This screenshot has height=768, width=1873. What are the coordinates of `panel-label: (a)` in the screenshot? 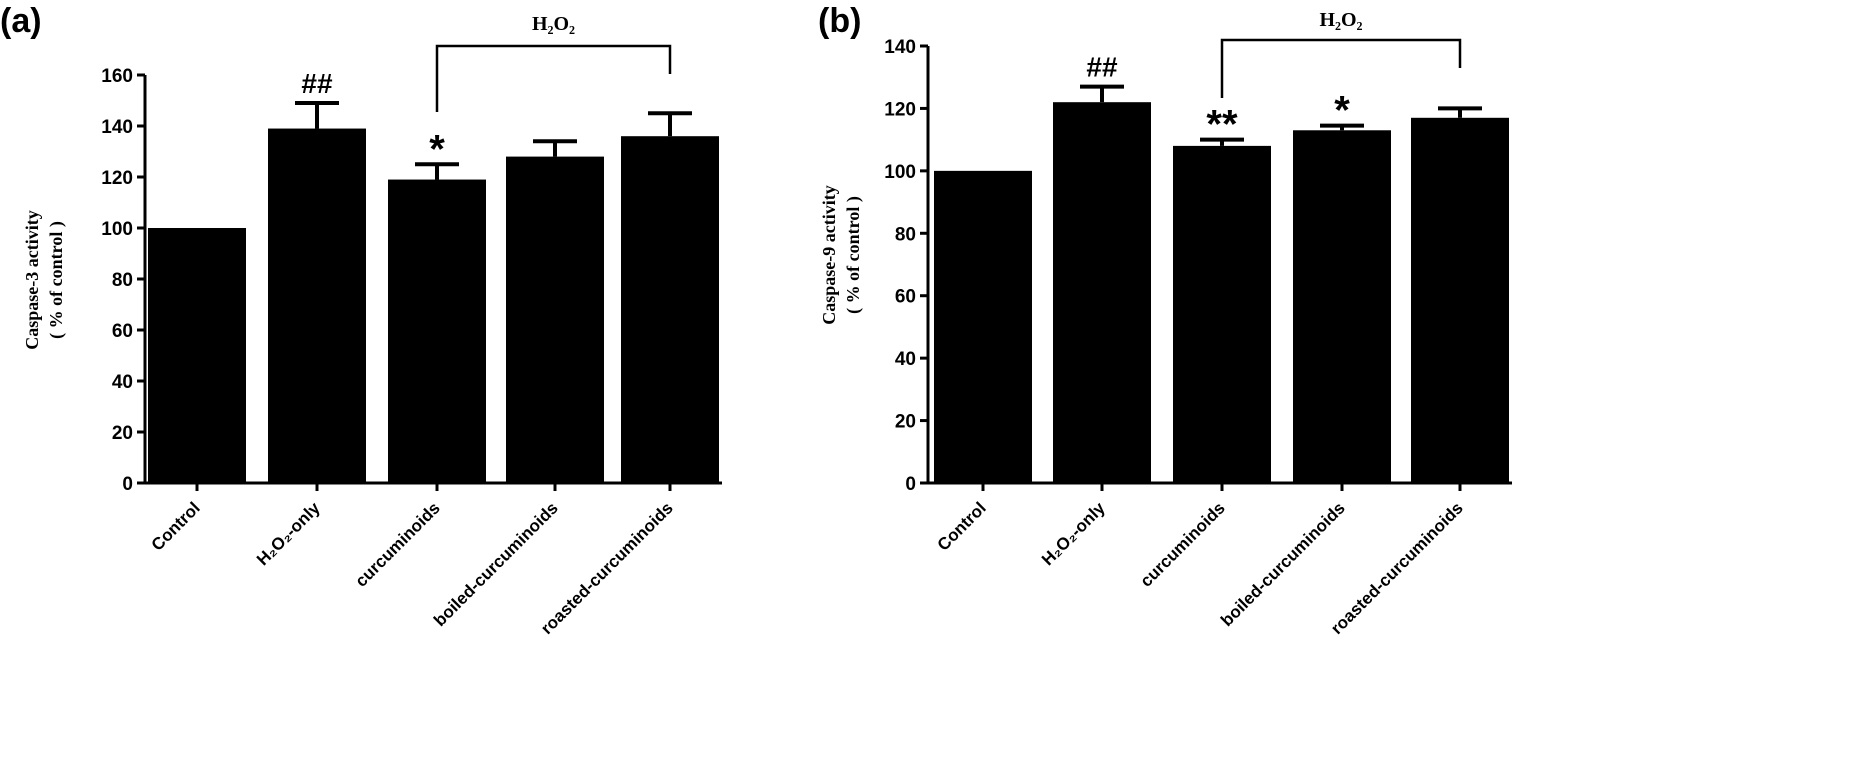 It's located at (21, 21).